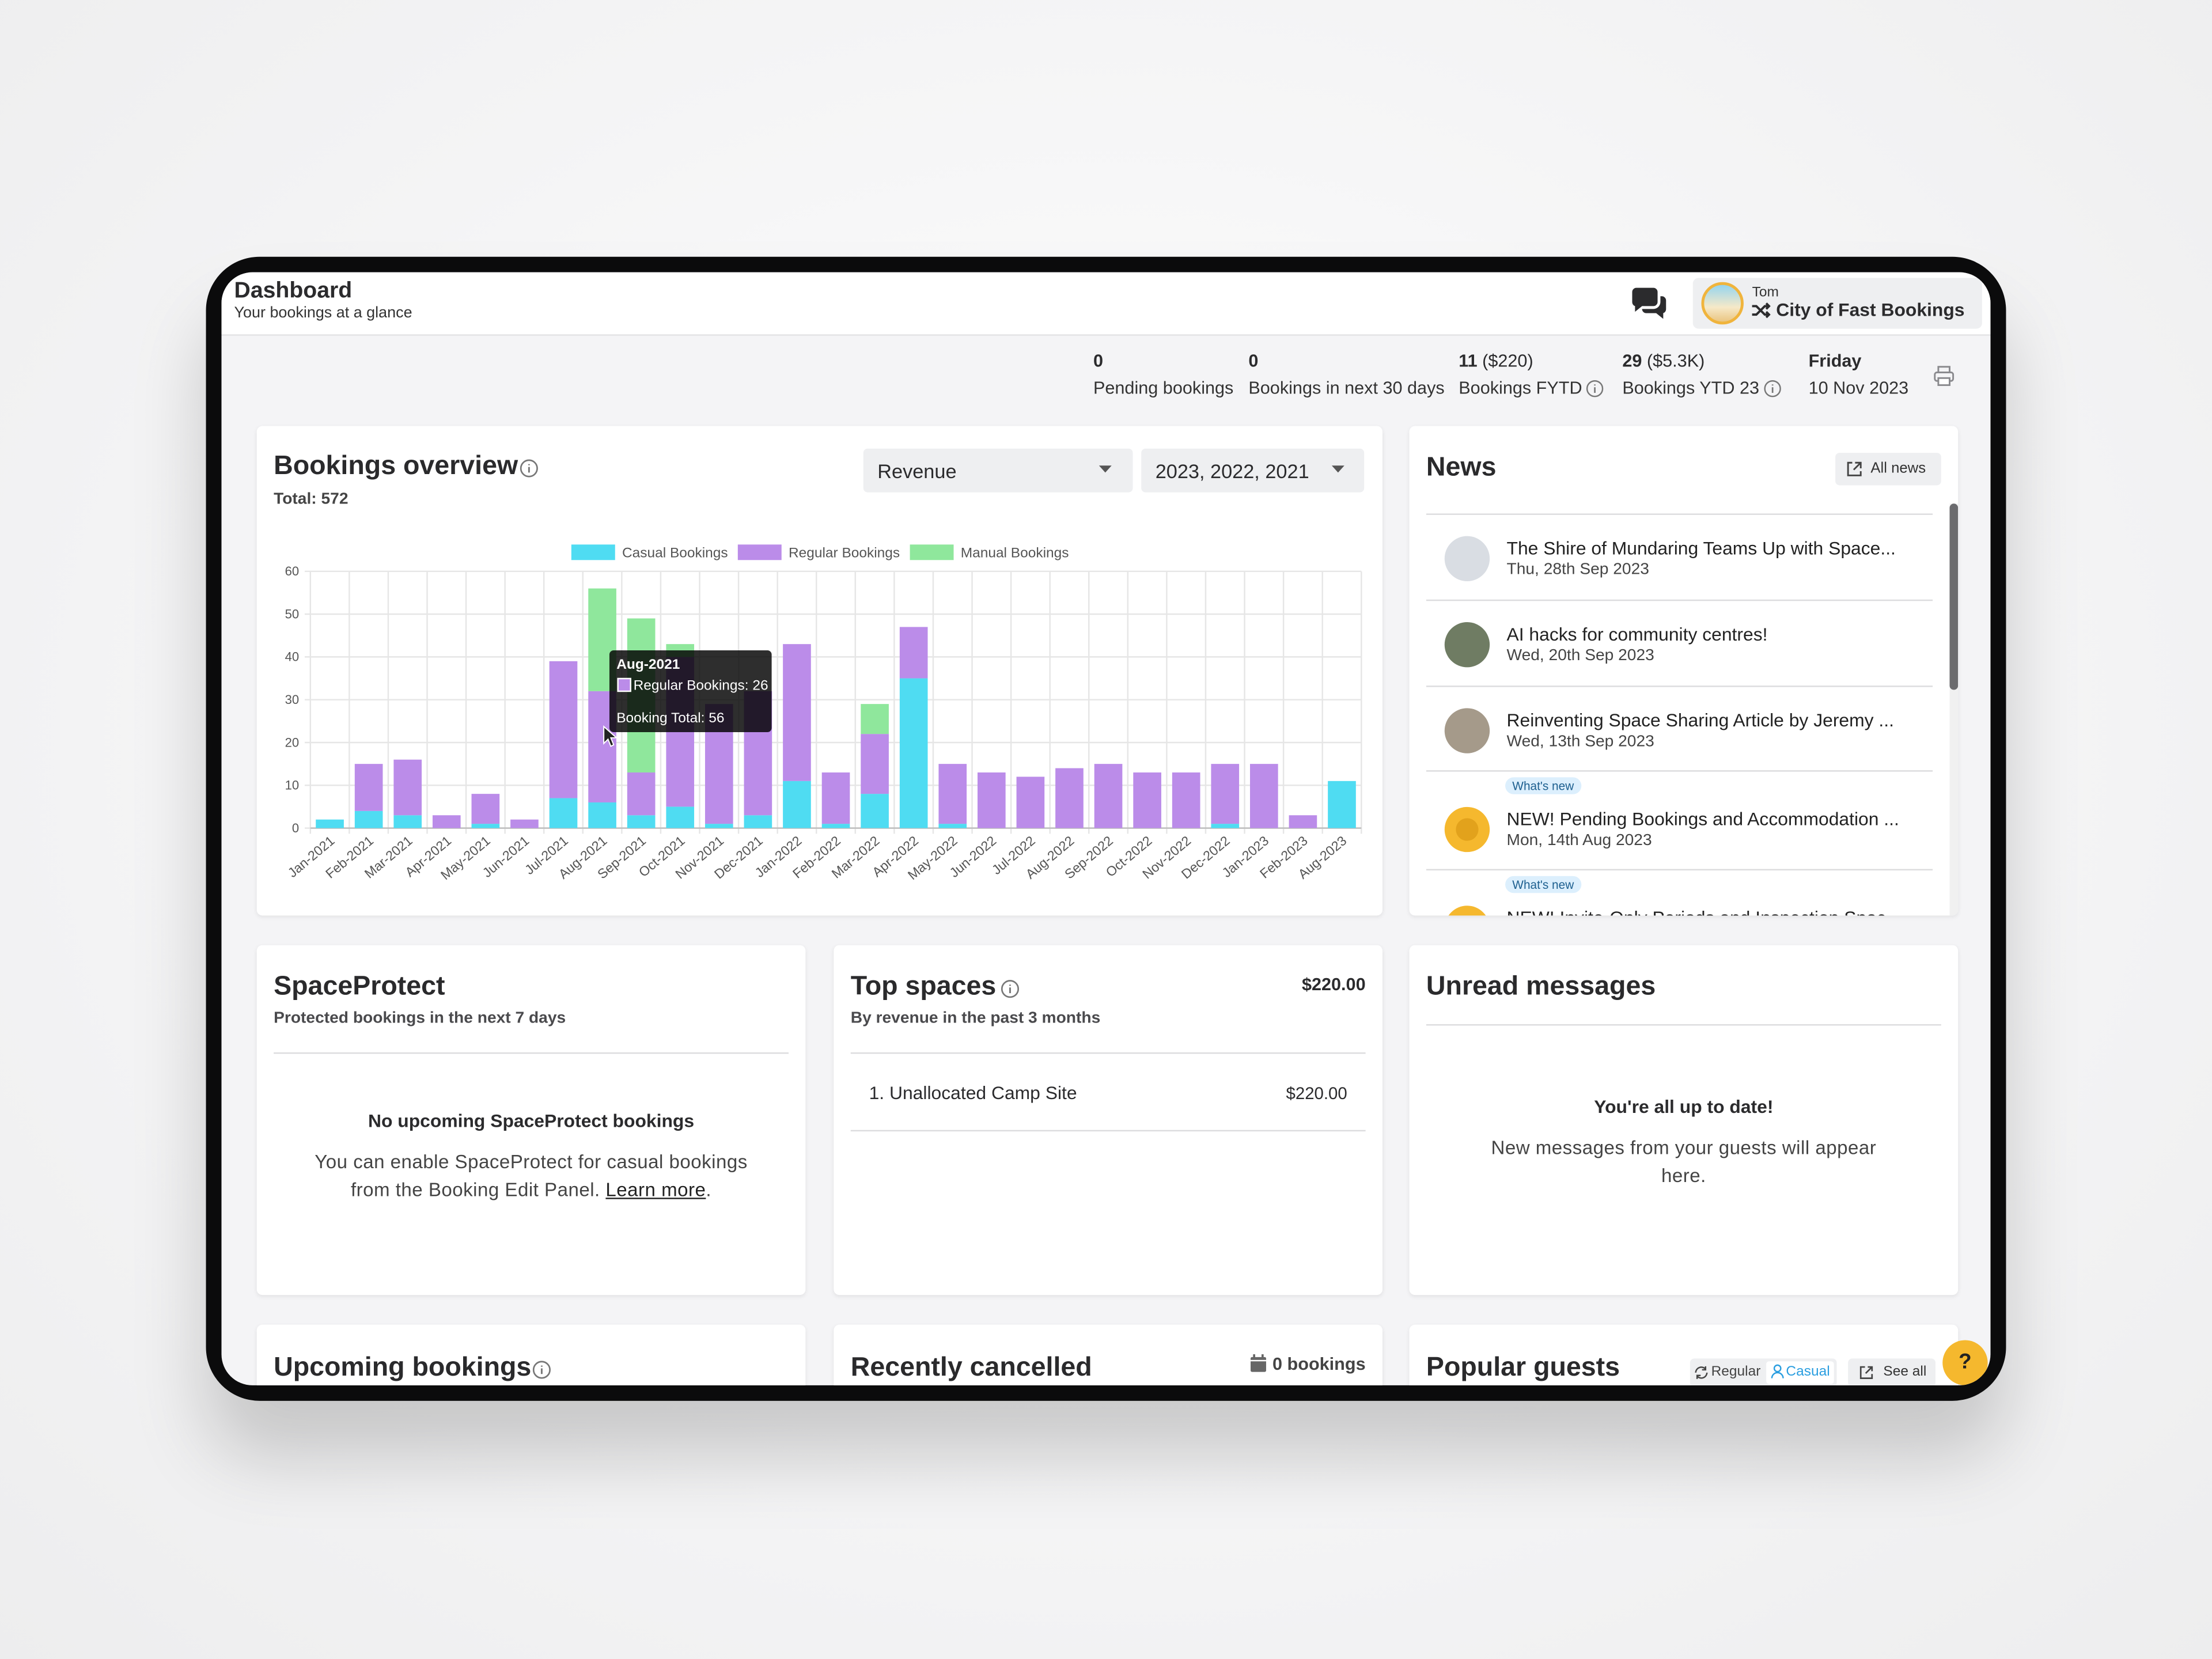  Describe the element at coordinates (1808, 1372) in the screenshot. I see `toggle-casual: Casual` at that location.